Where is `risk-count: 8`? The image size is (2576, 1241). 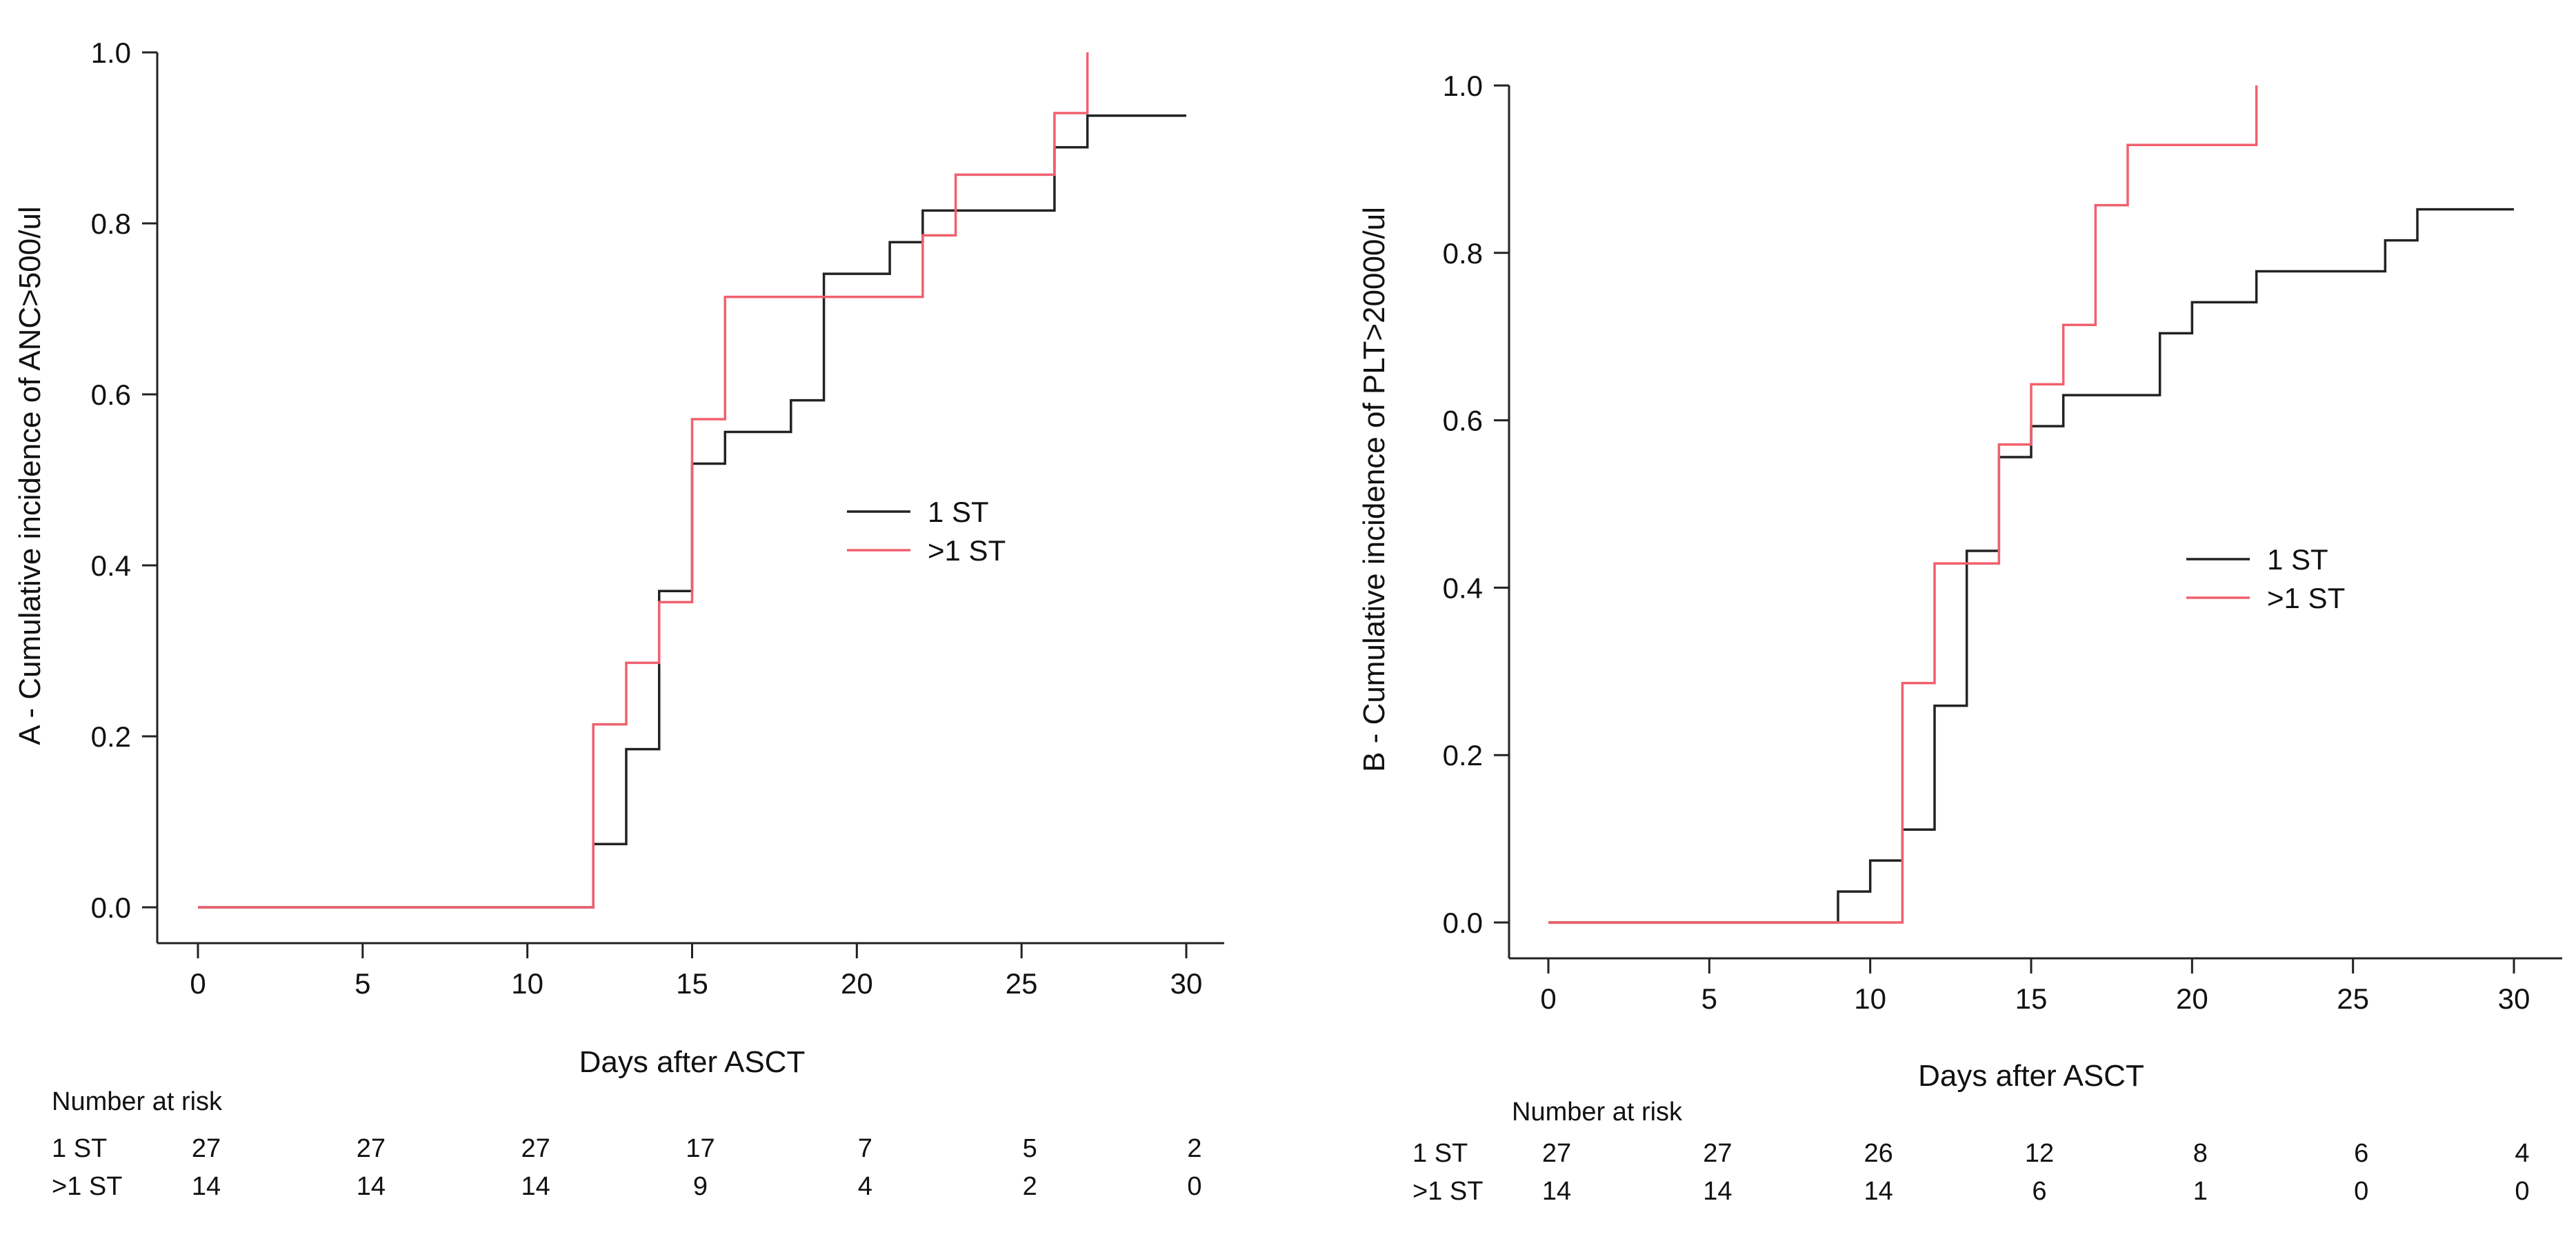 risk-count: 8 is located at coordinates (2200, 1153).